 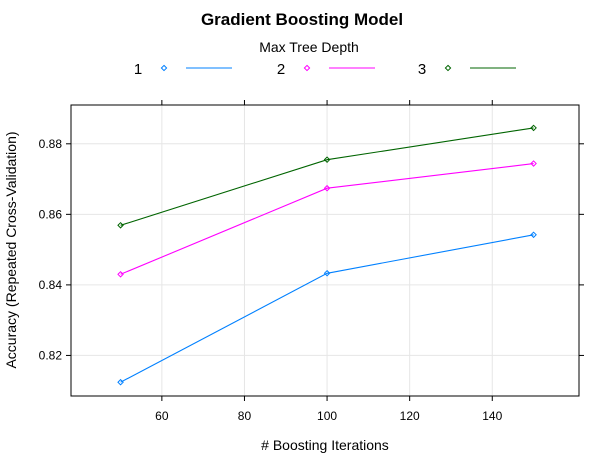 What do you see at coordinates (51, 285) in the screenshot?
I see `y-tick-label-1: 0.84` at bounding box center [51, 285].